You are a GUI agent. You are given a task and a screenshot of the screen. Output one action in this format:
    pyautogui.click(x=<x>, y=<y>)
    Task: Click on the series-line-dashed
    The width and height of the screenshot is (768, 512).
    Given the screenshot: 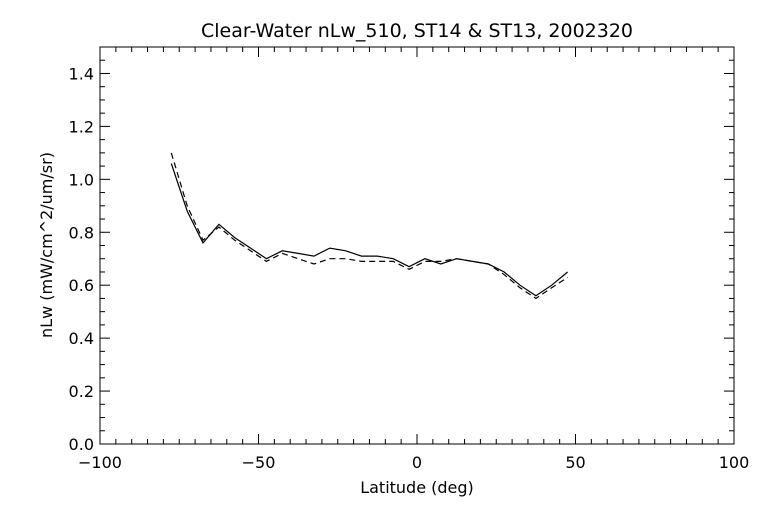 What is the action you would take?
    pyautogui.click(x=369, y=226)
    